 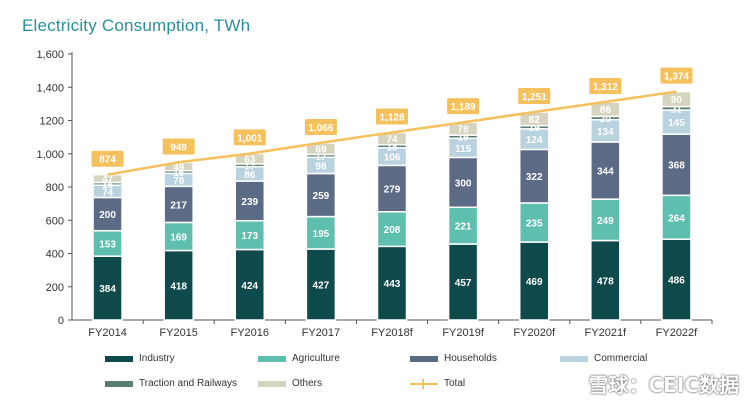 I want to click on data-label: 169, so click(x=178, y=237).